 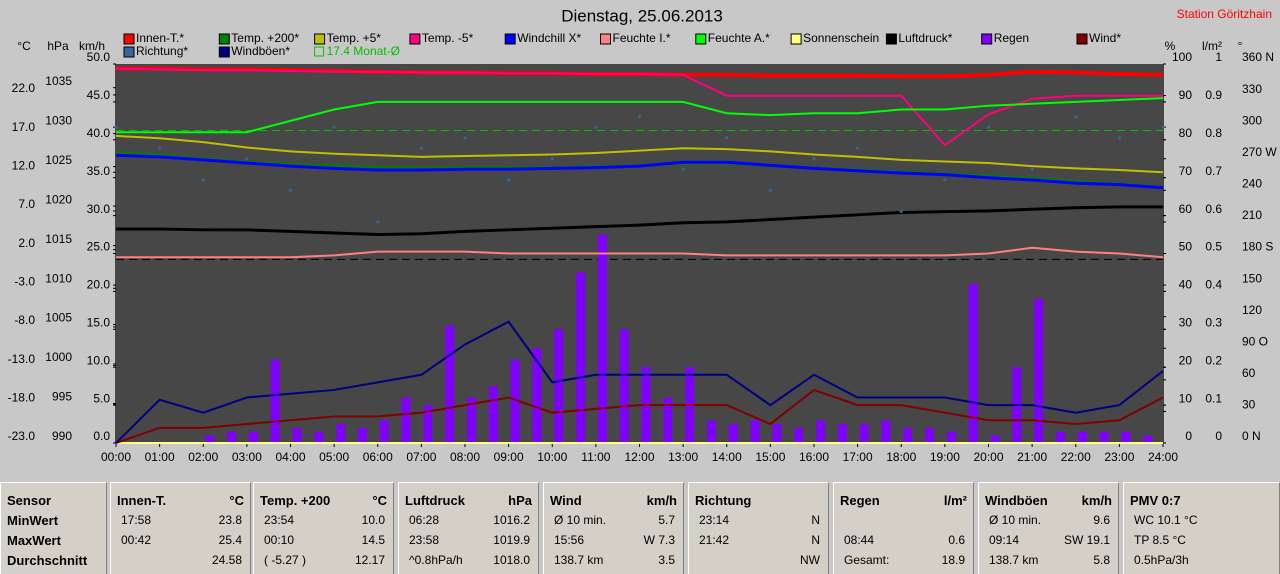 What do you see at coordinates (373, 520) in the screenshot?
I see `cell-value: 10.0` at bounding box center [373, 520].